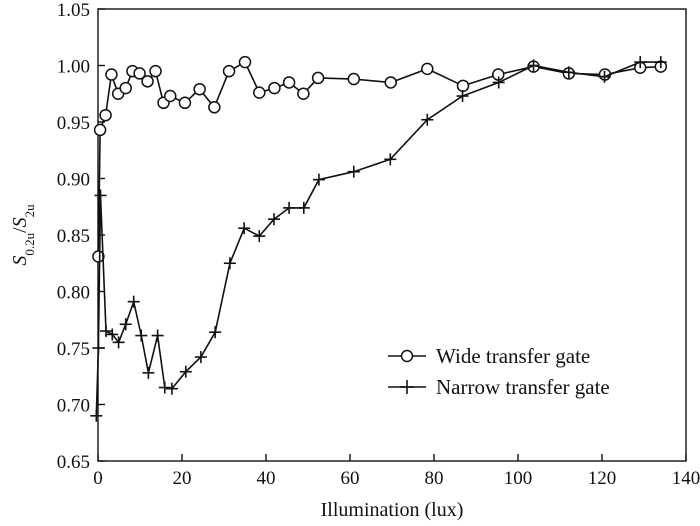 This screenshot has width=700, height=526. Describe the element at coordinates (73, 67) in the screenshot. I see `y-tick-label: 1.00` at that location.